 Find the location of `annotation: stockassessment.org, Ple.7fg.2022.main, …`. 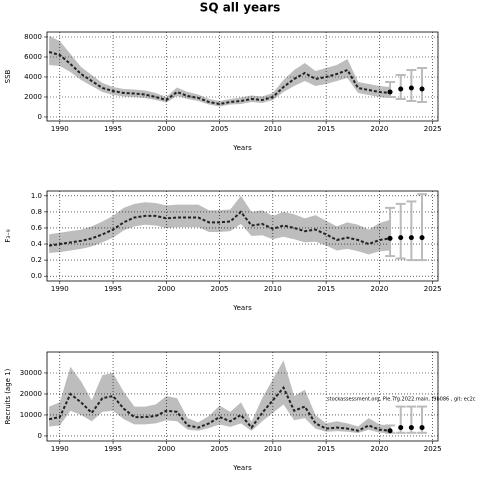

annotation: stockassessment.org, Ple.7fg.2022.main, … is located at coordinates (401, 400).